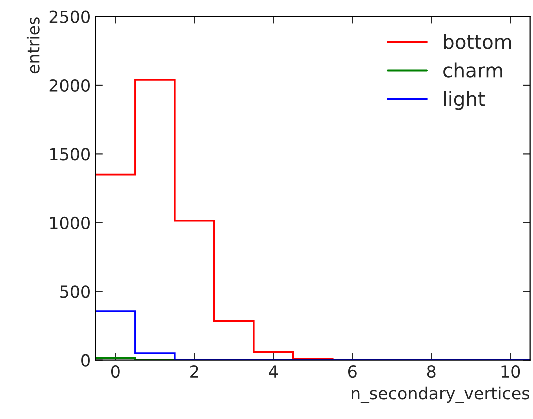 The width and height of the screenshot is (533, 419). I want to click on y-axis-title: entries, so click(33, 46).